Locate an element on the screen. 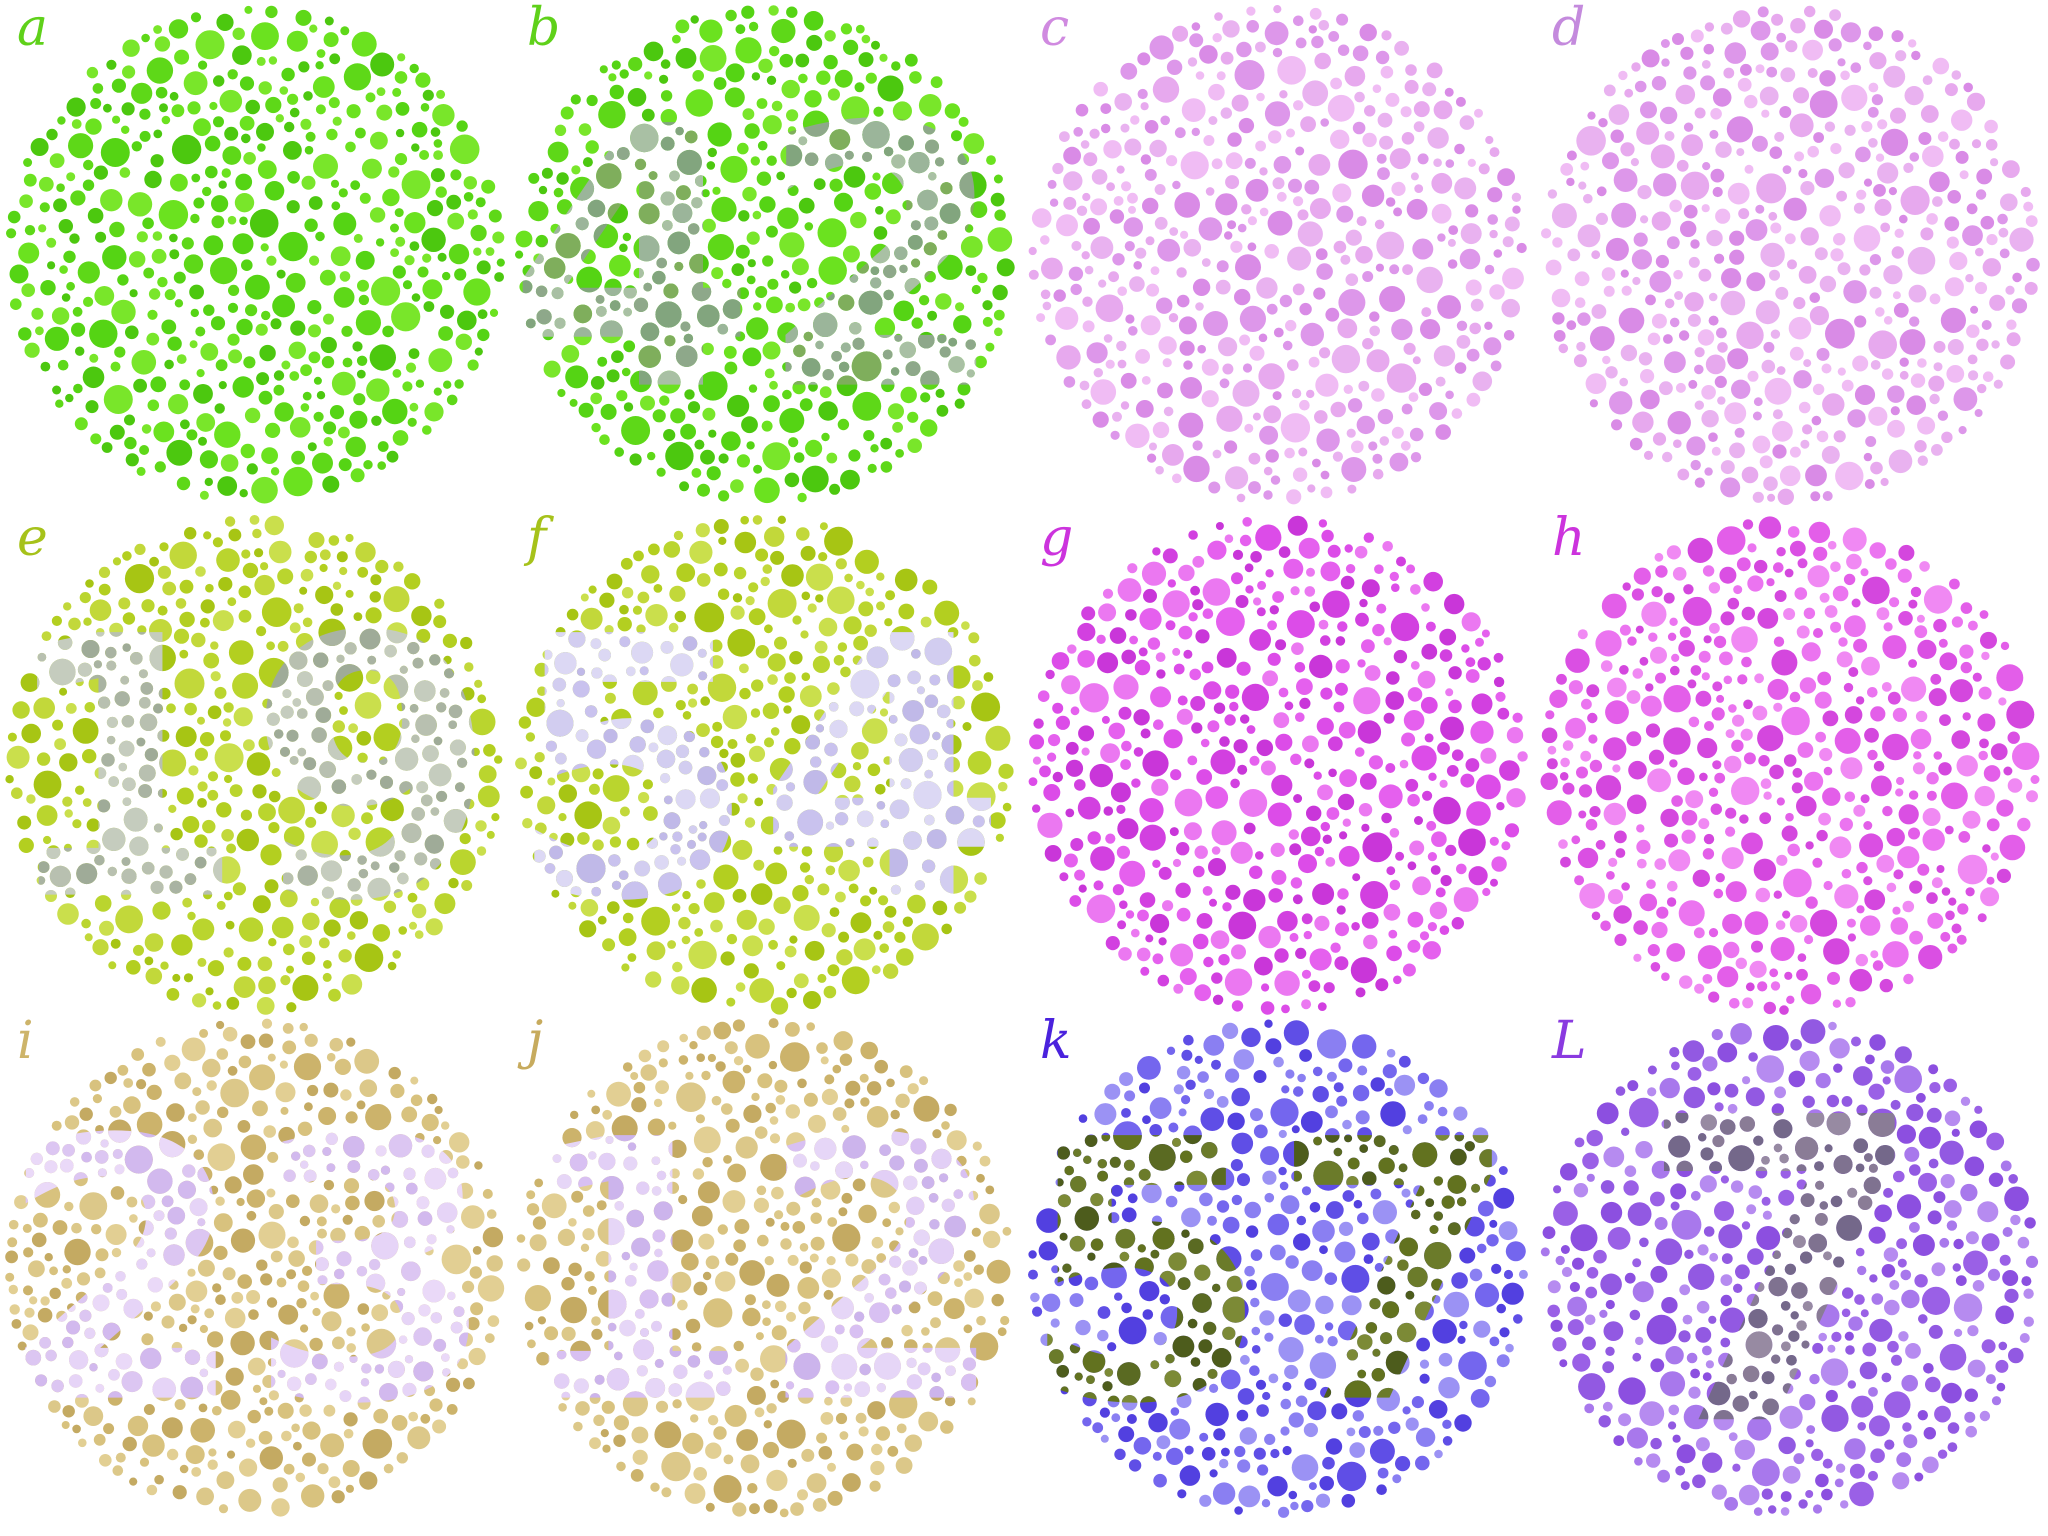  plate-g: g is located at coordinates (1278, 761).